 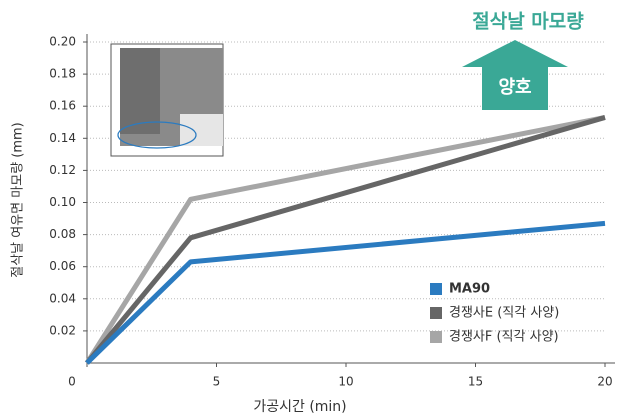 I want to click on y-axis-title: 절삭날 여유면 마모량 (mm), so click(x=18, y=200).